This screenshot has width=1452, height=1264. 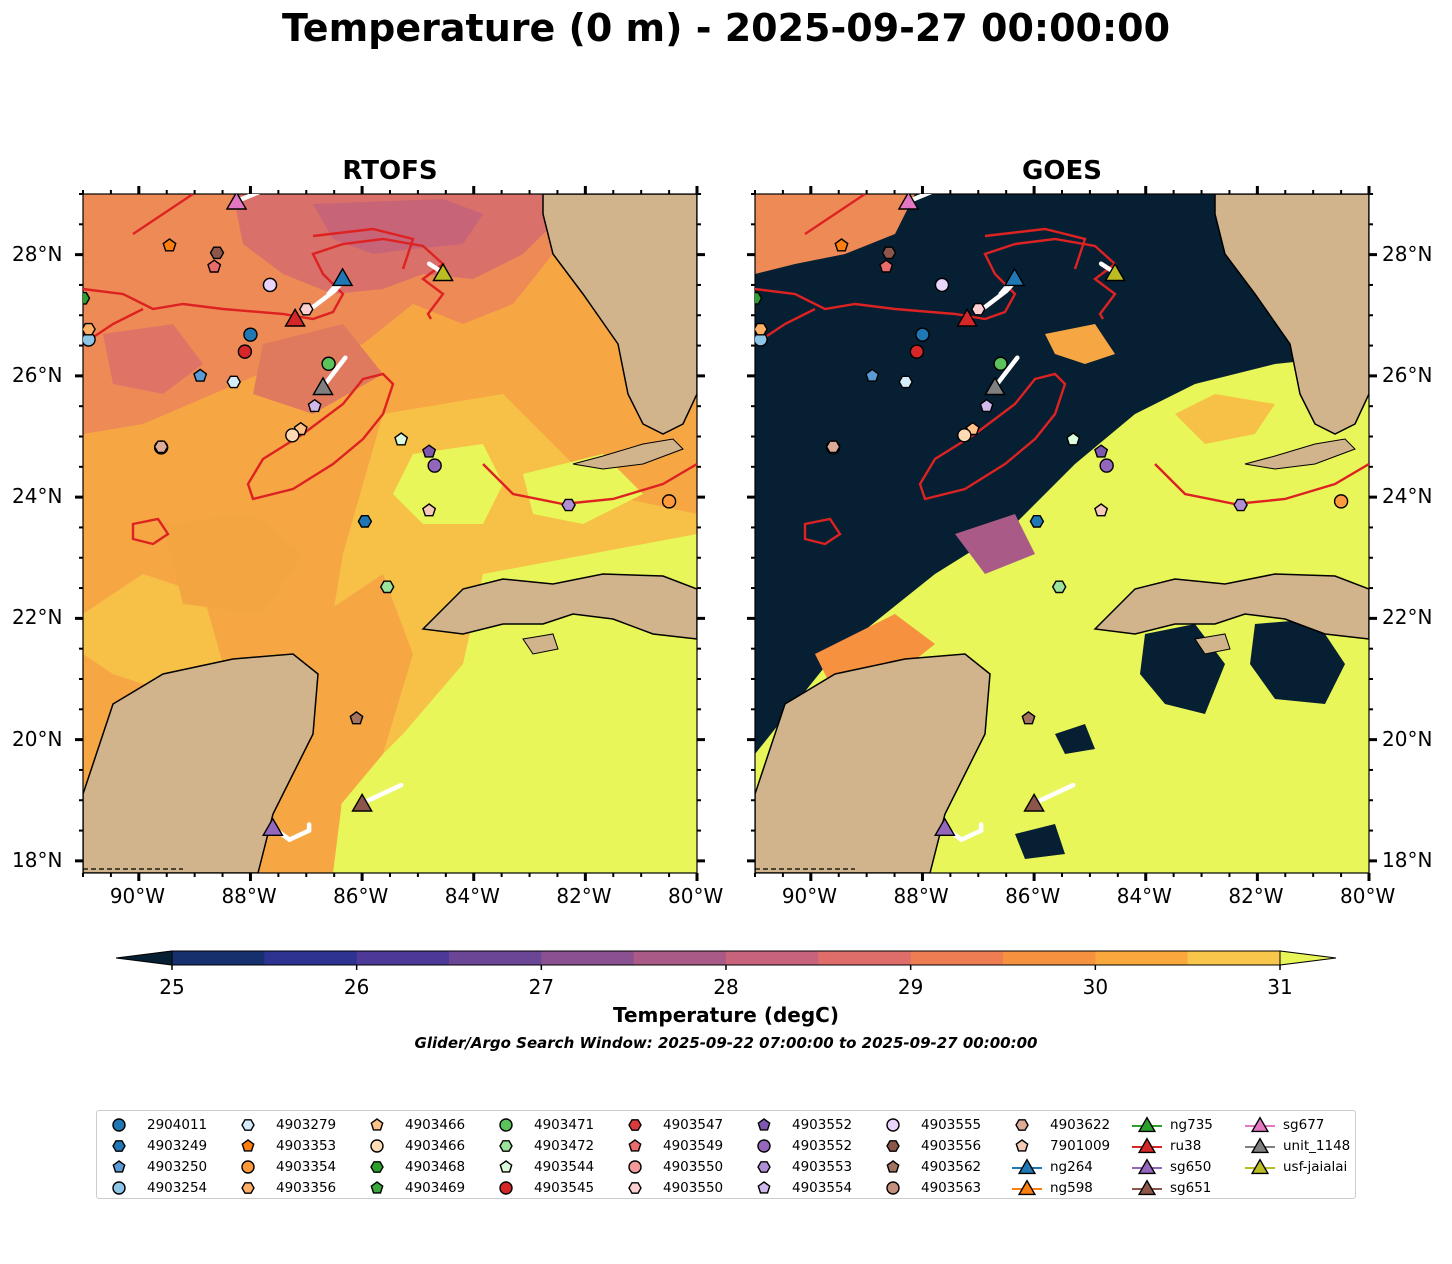 What do you see at coordinates (37, 496) in the screenshot?
I see `lat-label-left: 24°N` at bounding box center [37, 496].